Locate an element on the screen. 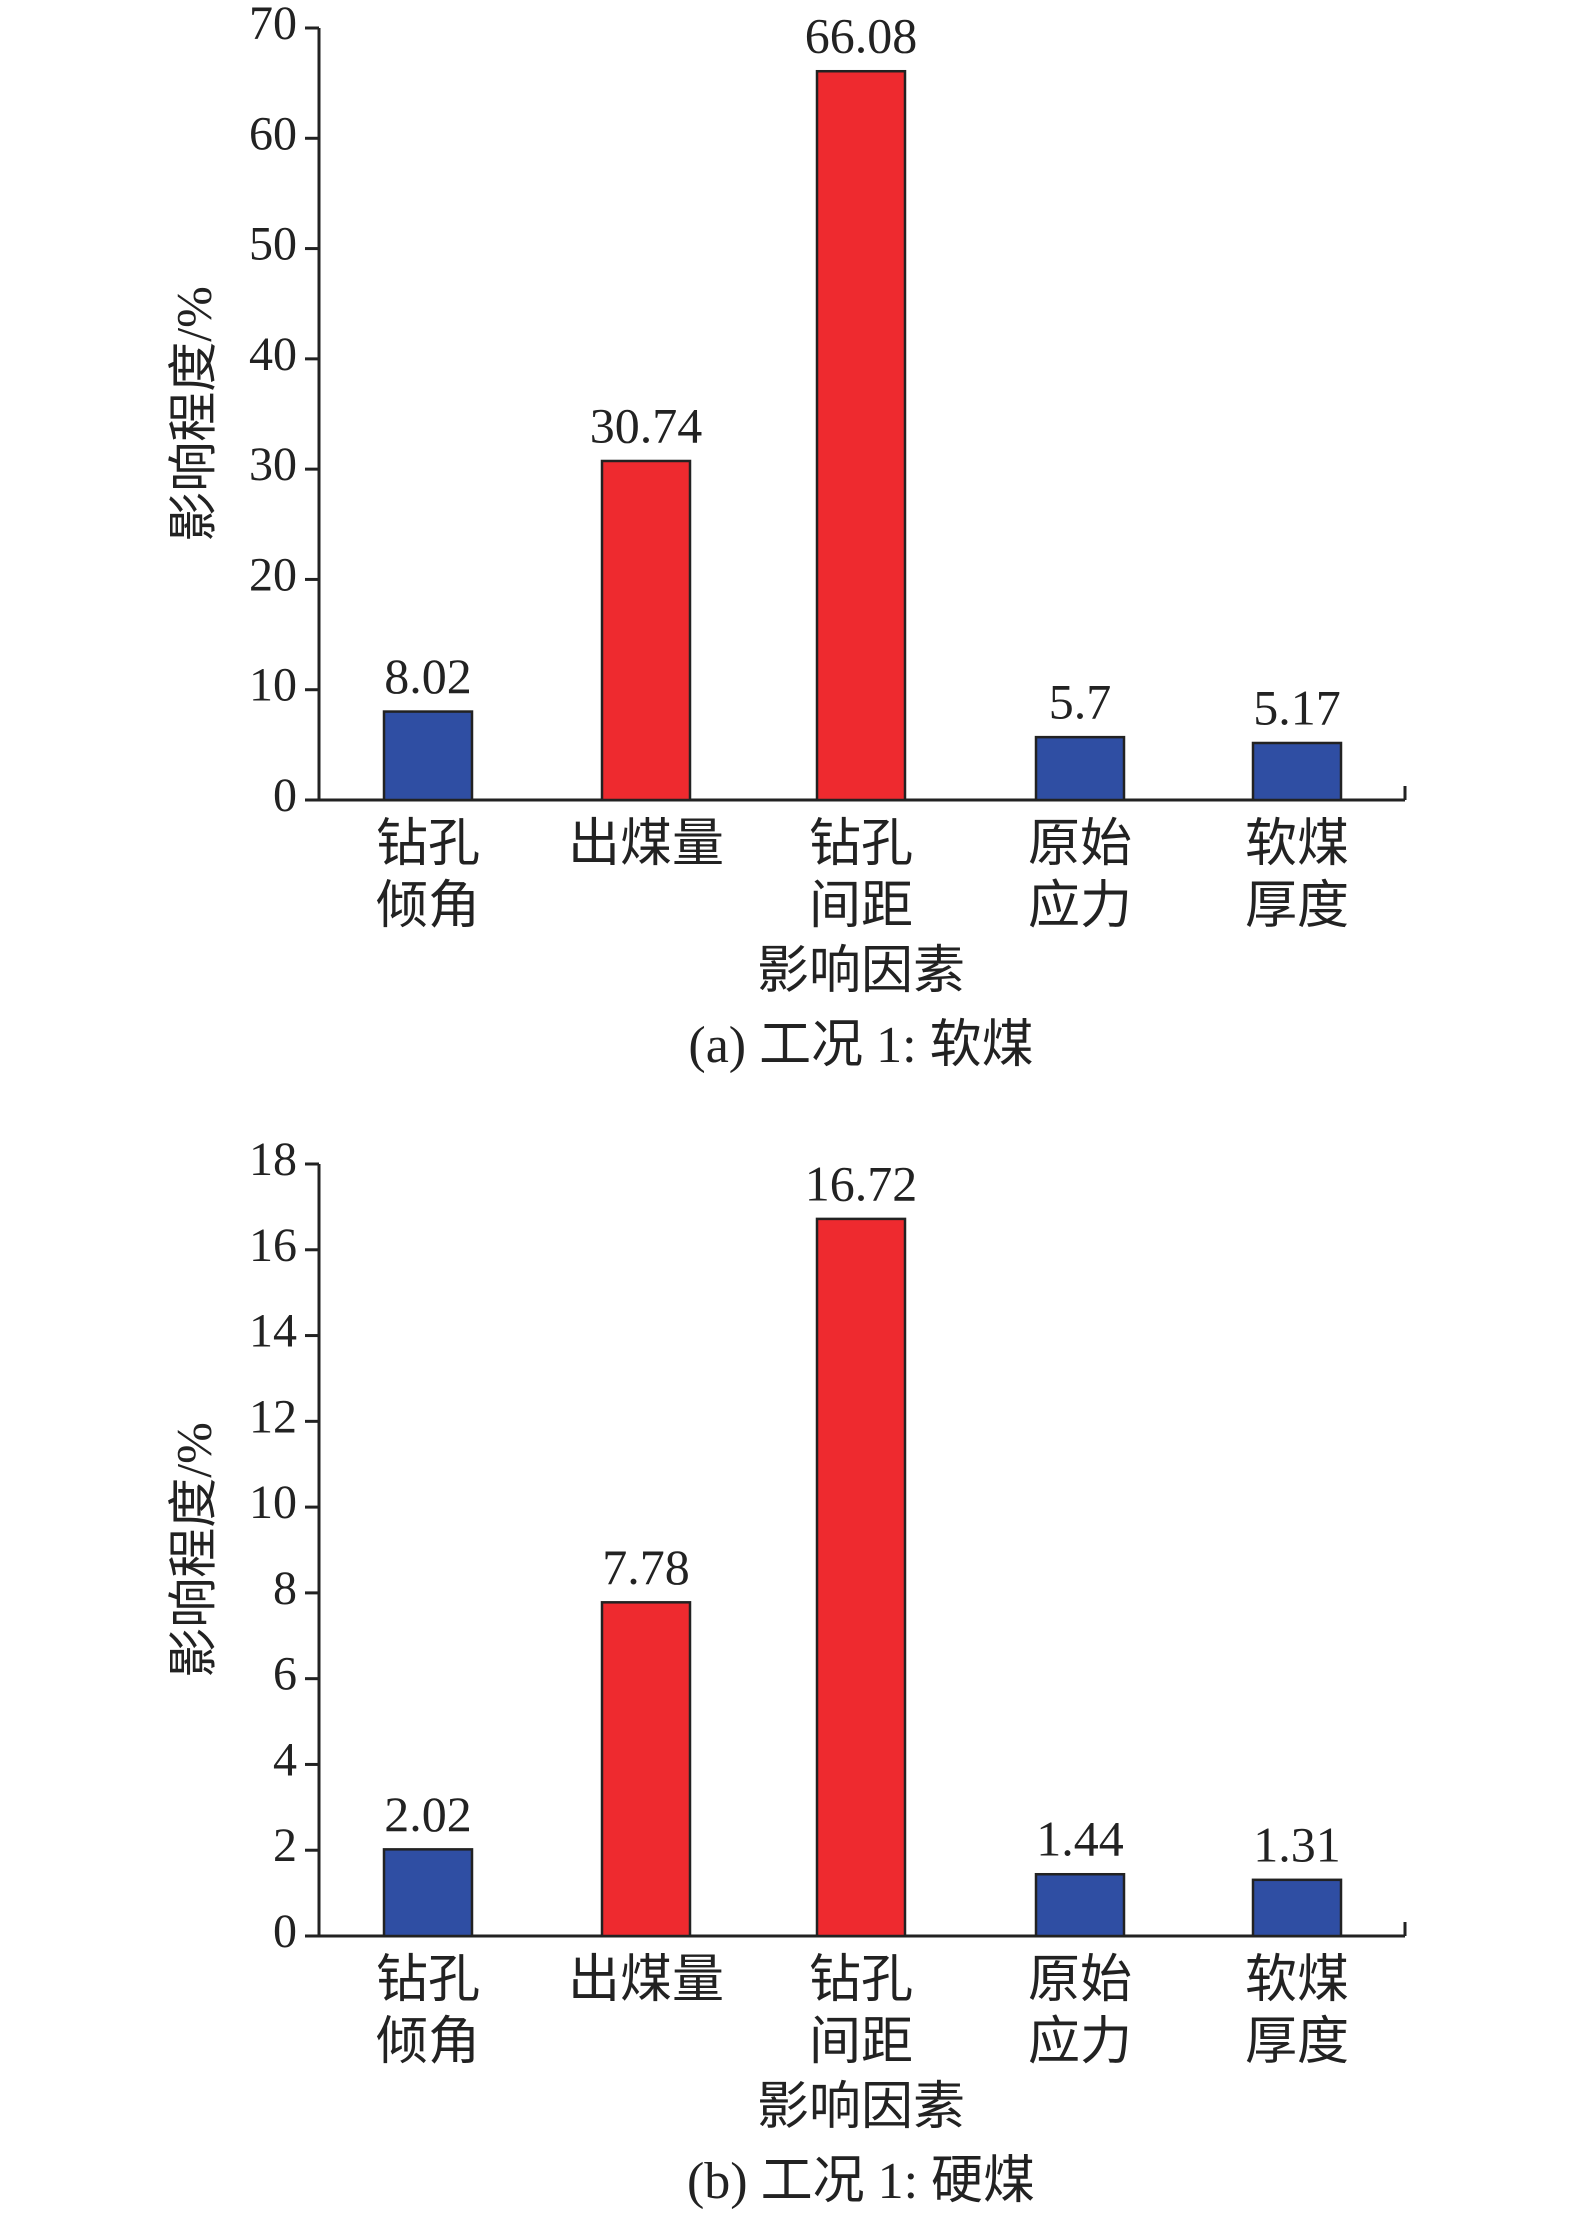  y-tick-label: 8 is located at coordinates (285, 1588).